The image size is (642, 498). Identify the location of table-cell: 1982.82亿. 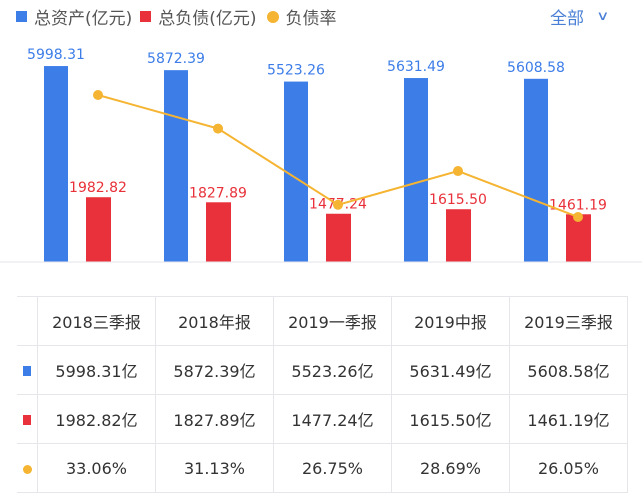
(96, 419).